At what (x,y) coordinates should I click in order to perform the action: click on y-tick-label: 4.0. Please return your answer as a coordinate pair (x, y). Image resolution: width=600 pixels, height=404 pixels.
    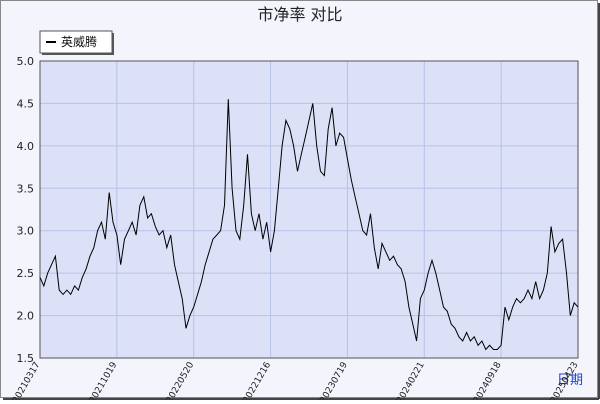
    Looking at the image, I should click on (26, 146).